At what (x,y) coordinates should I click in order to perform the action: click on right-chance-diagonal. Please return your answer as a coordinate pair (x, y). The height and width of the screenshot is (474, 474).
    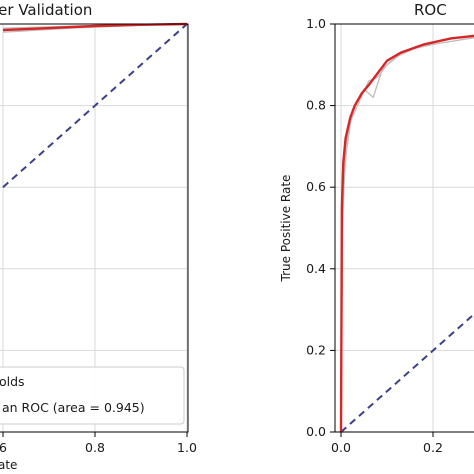
    Looking at the image, I should click on (407, 372).